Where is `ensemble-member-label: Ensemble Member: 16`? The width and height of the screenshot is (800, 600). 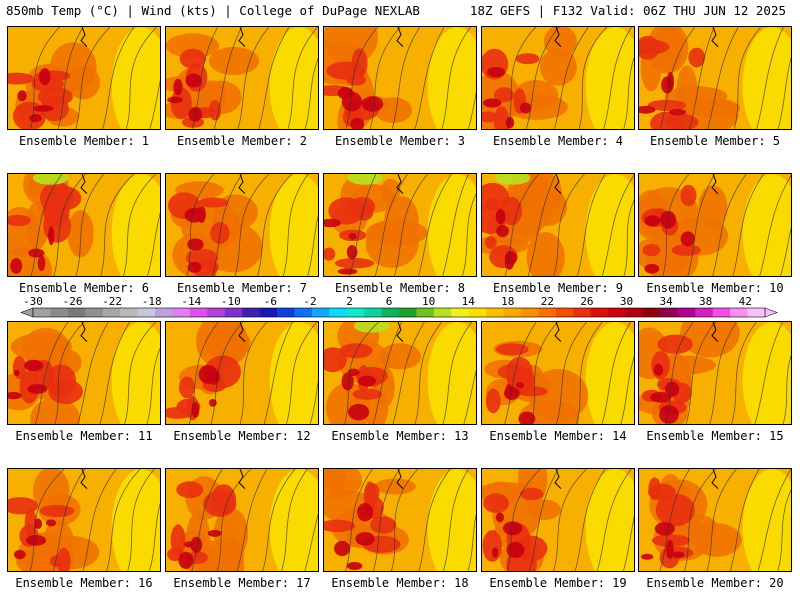
ensemble-member-label: Ensemble Member: 16 is located at coordinates (84, 583).